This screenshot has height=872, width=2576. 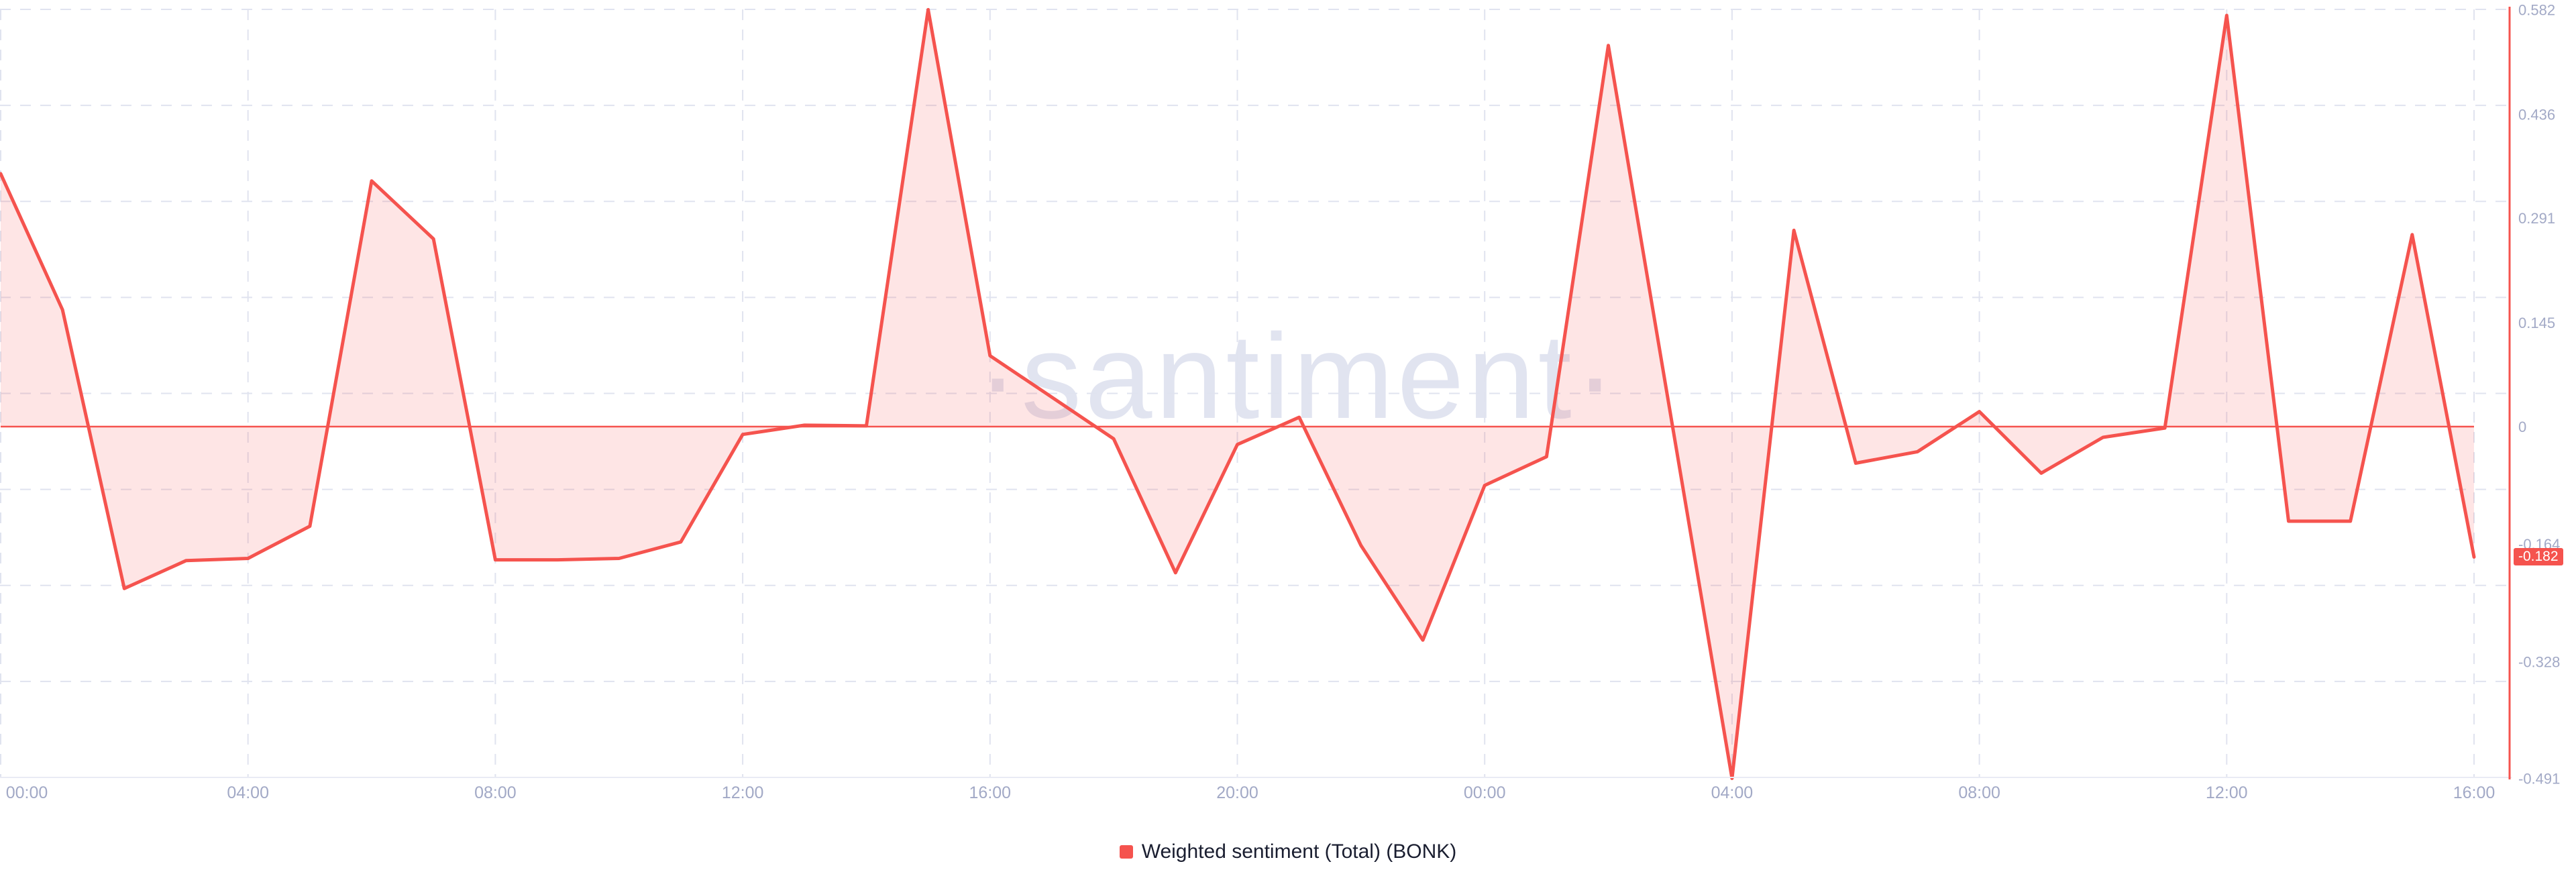 I want to click on y-axis-label: 0.145, so click(x=2536, y=323).